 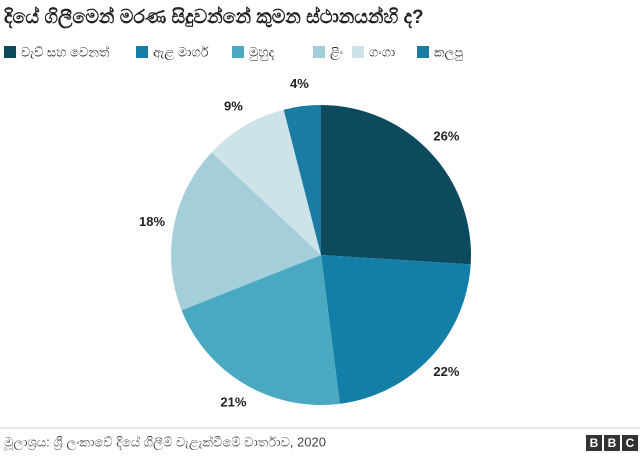 I want to click on value-label: 22%, so click(x=446, y=371).